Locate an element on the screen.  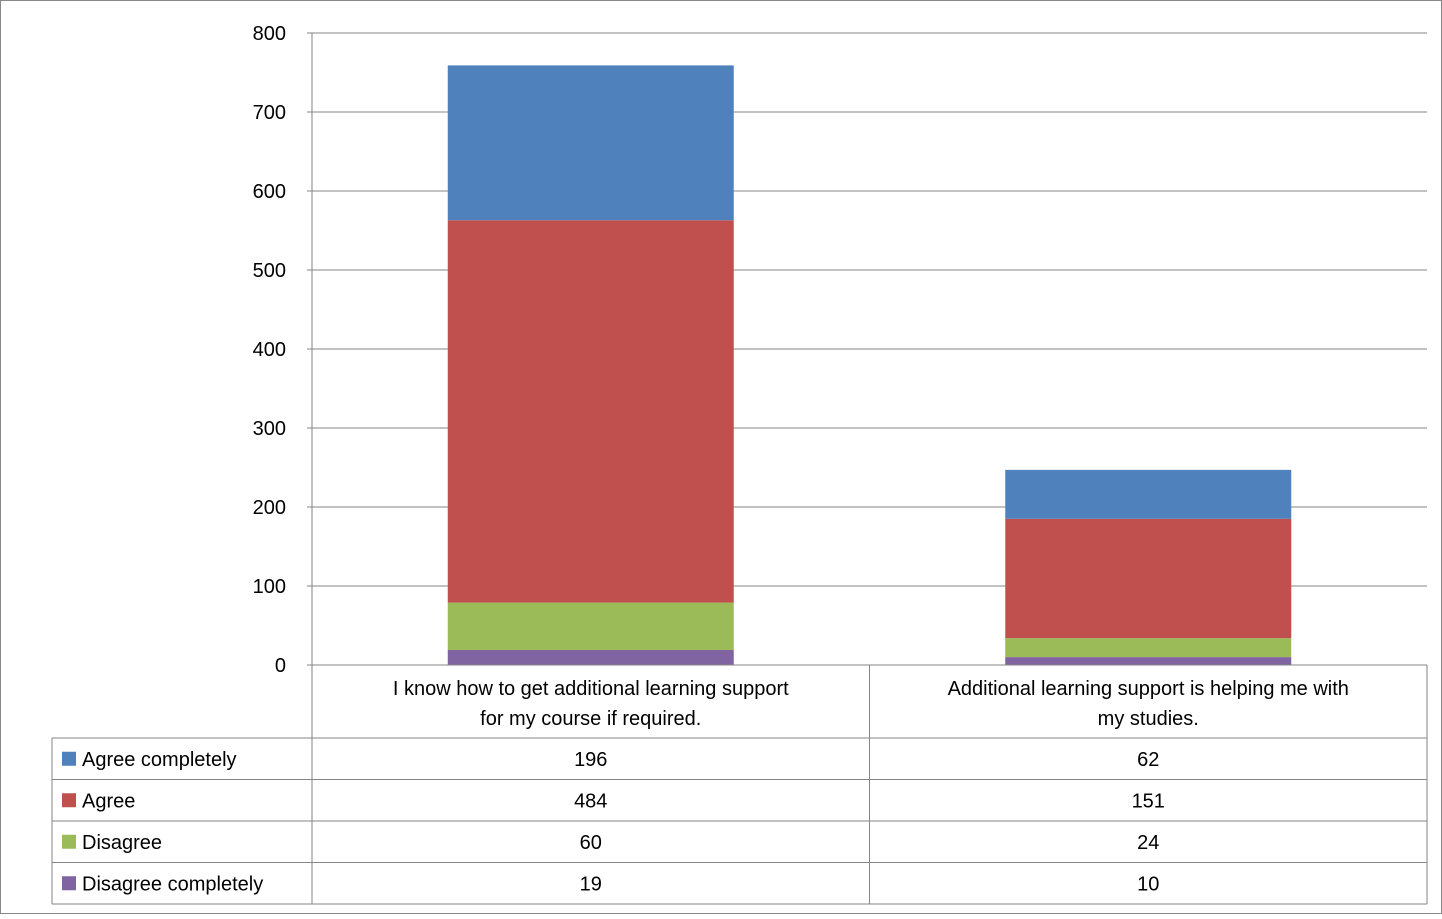
data-value: 10 is located at coordinates (1148, 884).